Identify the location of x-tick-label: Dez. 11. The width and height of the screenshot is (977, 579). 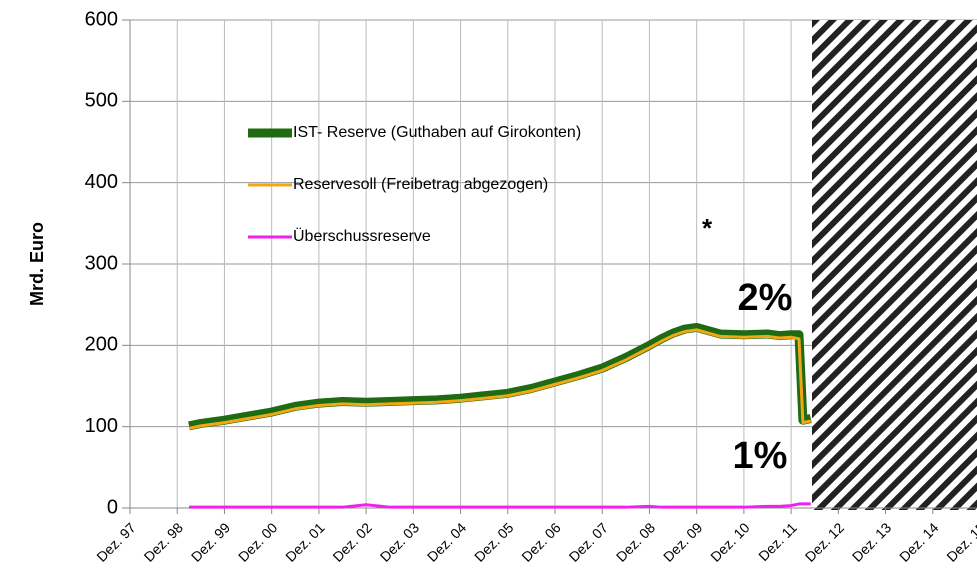
(777, 541).